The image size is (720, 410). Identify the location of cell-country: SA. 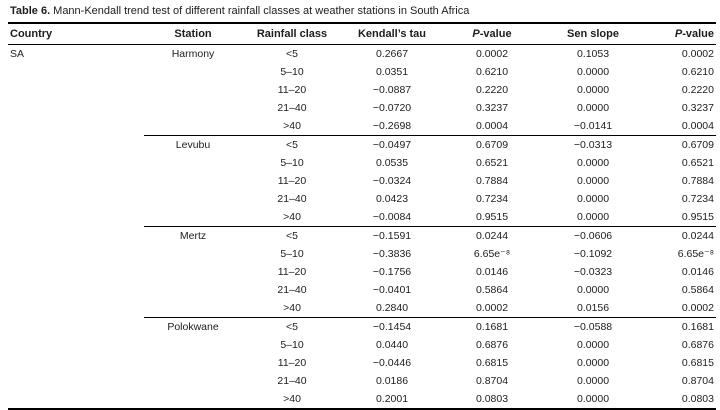
(17, 54).